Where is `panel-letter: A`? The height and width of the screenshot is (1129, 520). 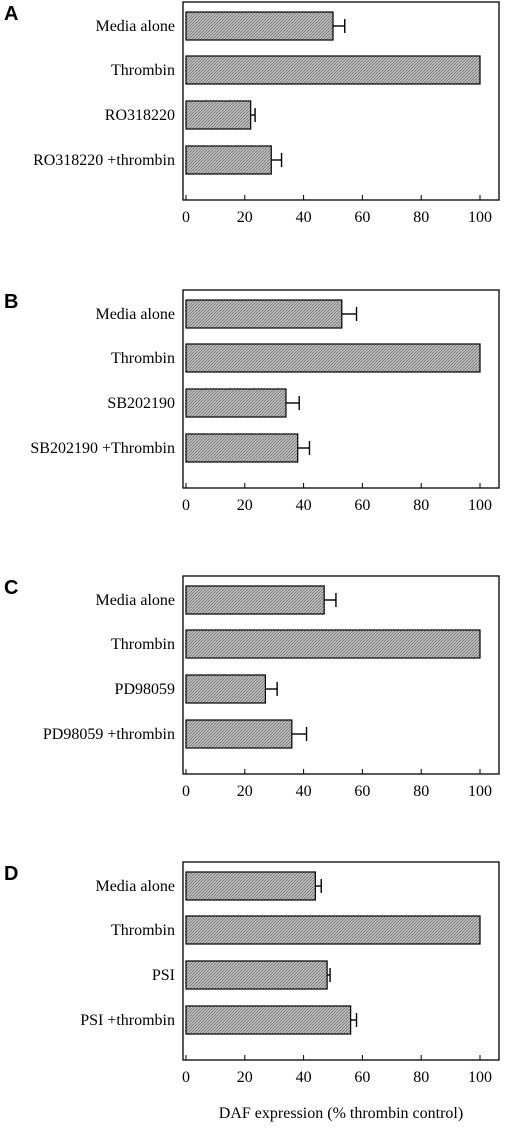
panel-letter: A is located at coordinates (11, 14).